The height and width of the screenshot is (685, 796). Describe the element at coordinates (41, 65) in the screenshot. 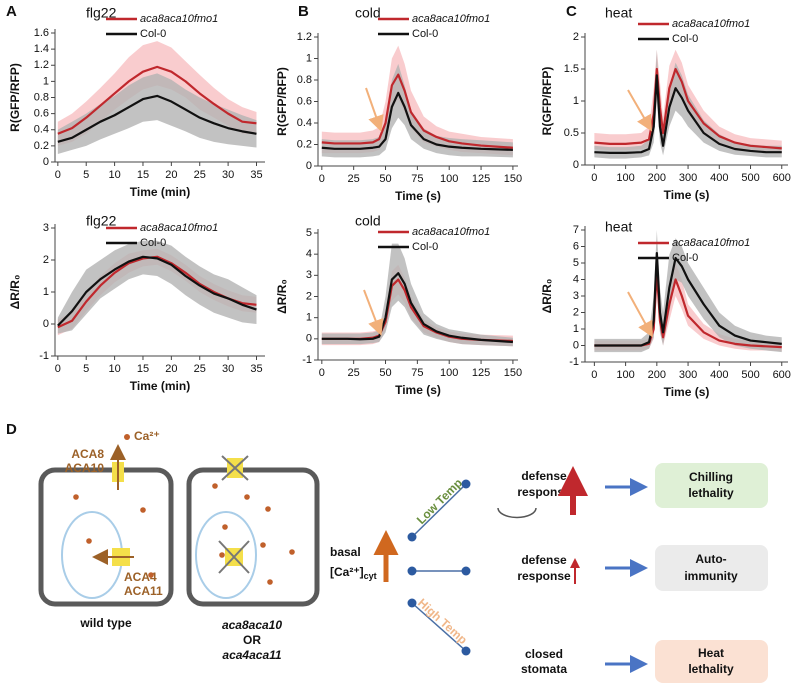

I see `y-tick-label: 1.2` at that location.